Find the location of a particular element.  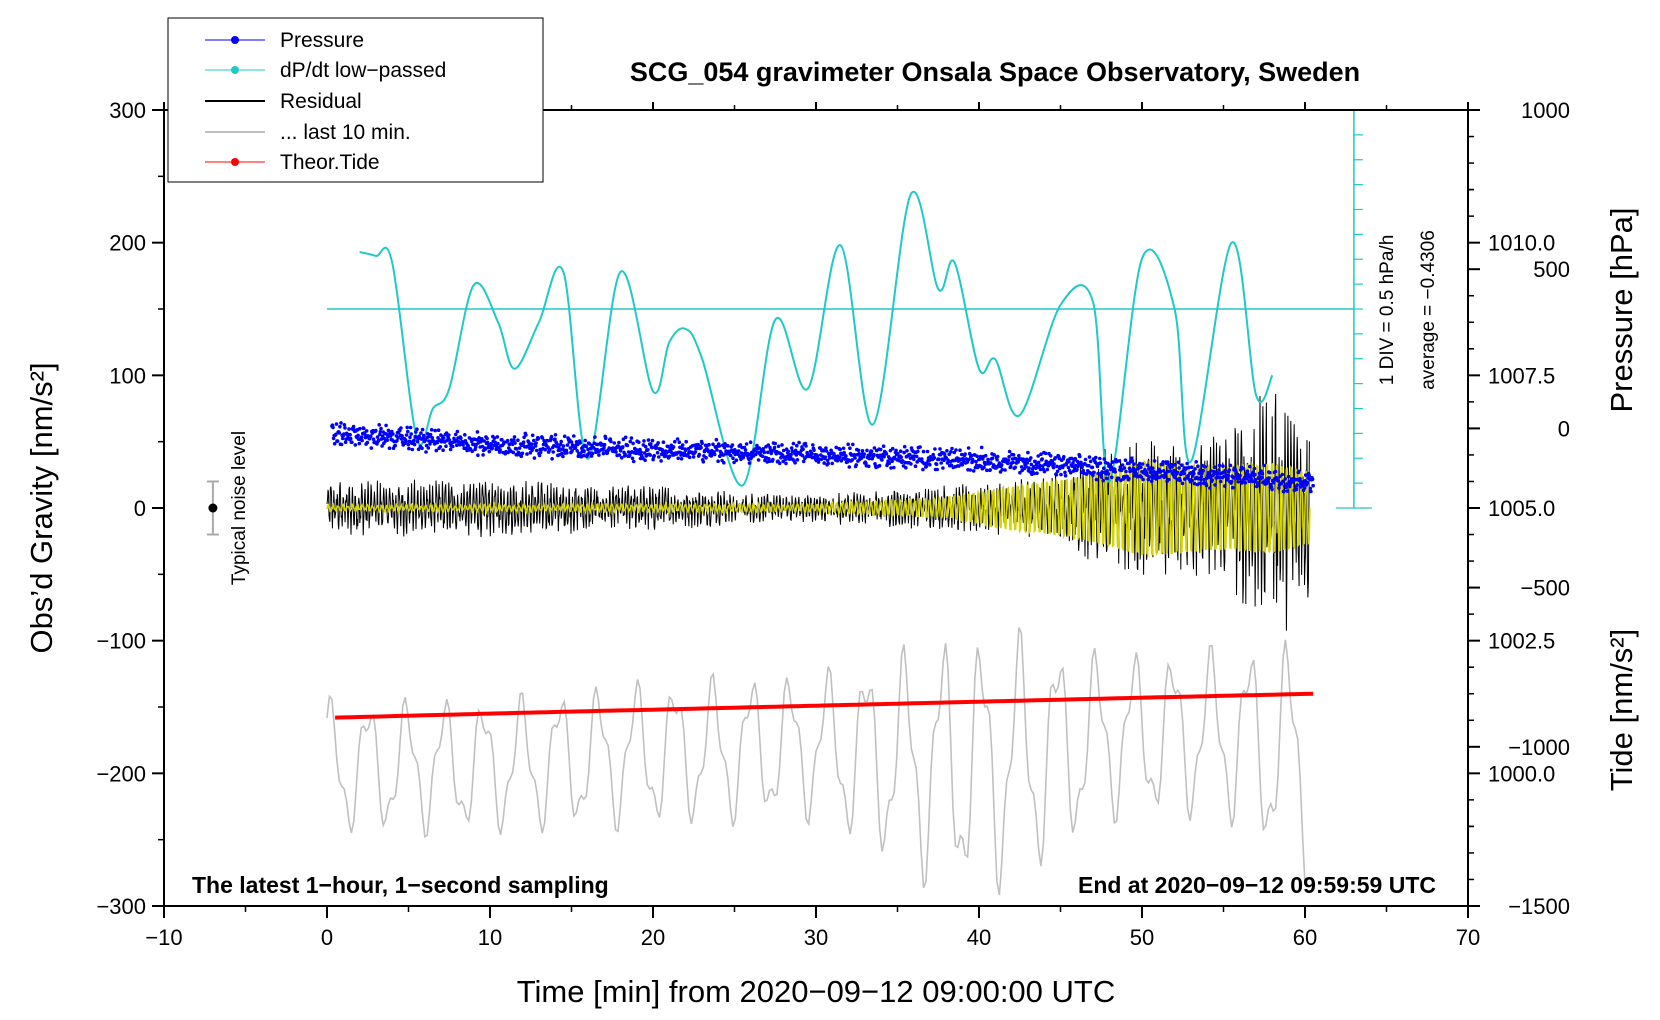

left-tick-label: −300 is located at coordinates (121, 906).